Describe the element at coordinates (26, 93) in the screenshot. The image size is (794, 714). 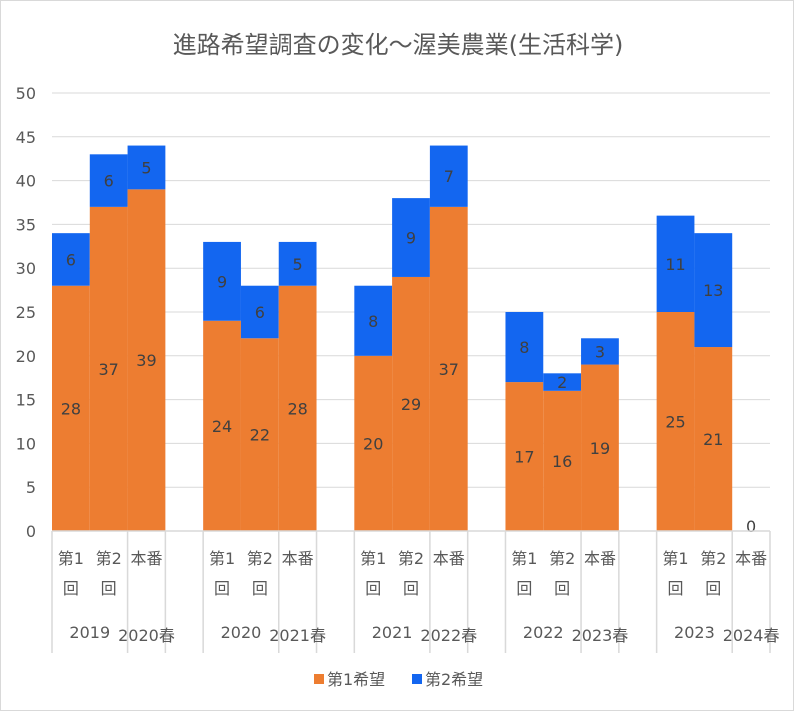
I see `y-tick-label: 50` at that location.